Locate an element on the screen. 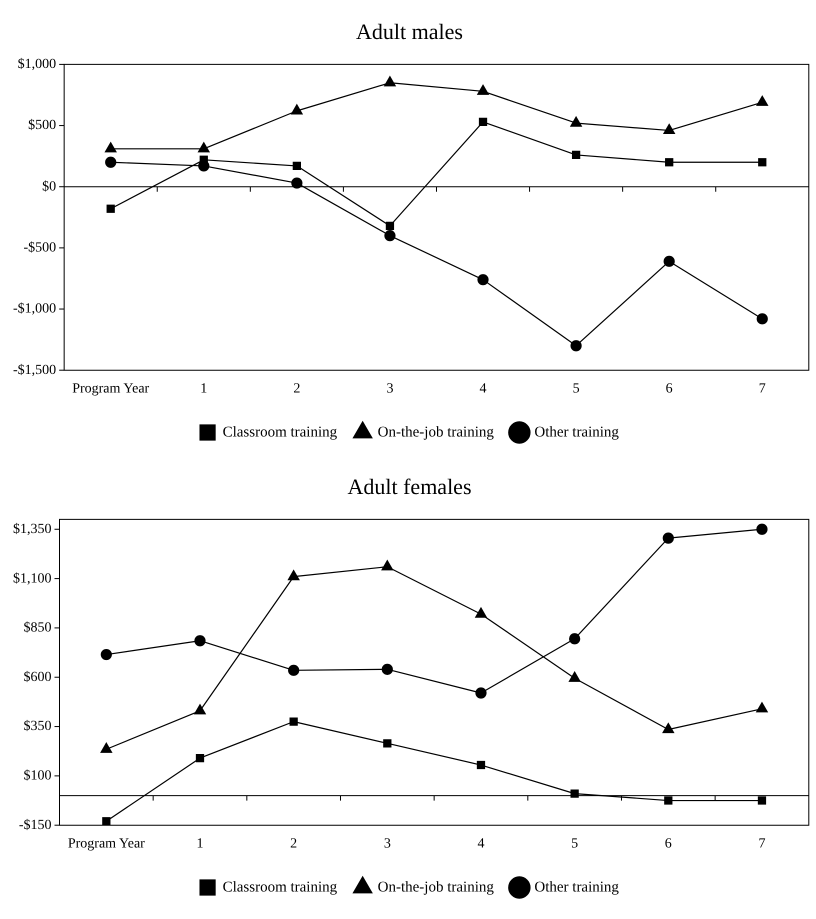 The image size is (816, 919). y-tick-label: $100 is located at coordinates (38, 776).